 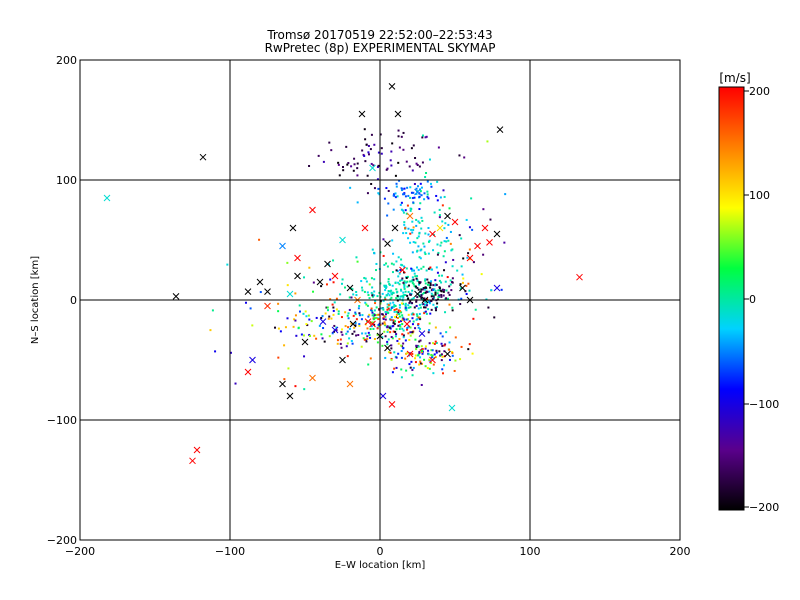 I want to click on x-tick-label: −100, so click(x=230, y=551).